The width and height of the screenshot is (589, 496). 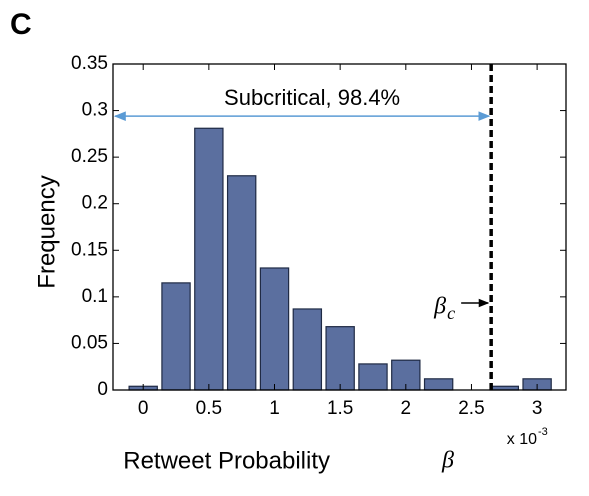 What do you see at coordinates (537, 408) in the screenshot?
I see `x-tick-label: 3` at bounding box center [537, 408].